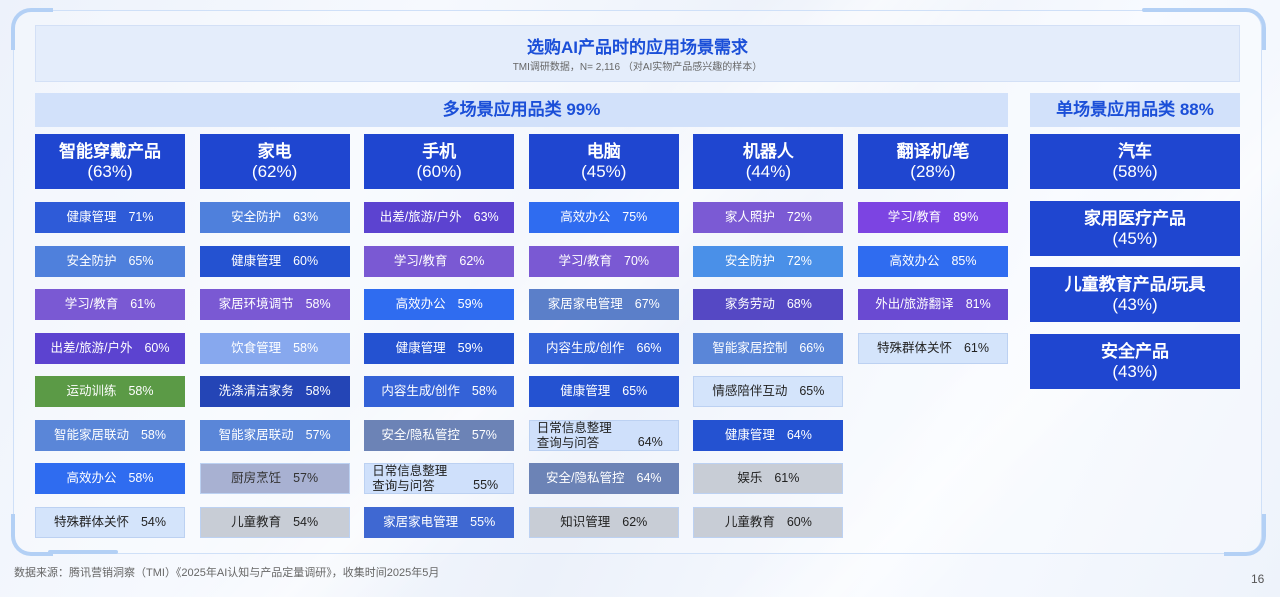 This screenshot has height=597, width=1280. Describe the element at coordinates (32, 29) in the screenshot. I see `frame-corner-top-left` at that location.